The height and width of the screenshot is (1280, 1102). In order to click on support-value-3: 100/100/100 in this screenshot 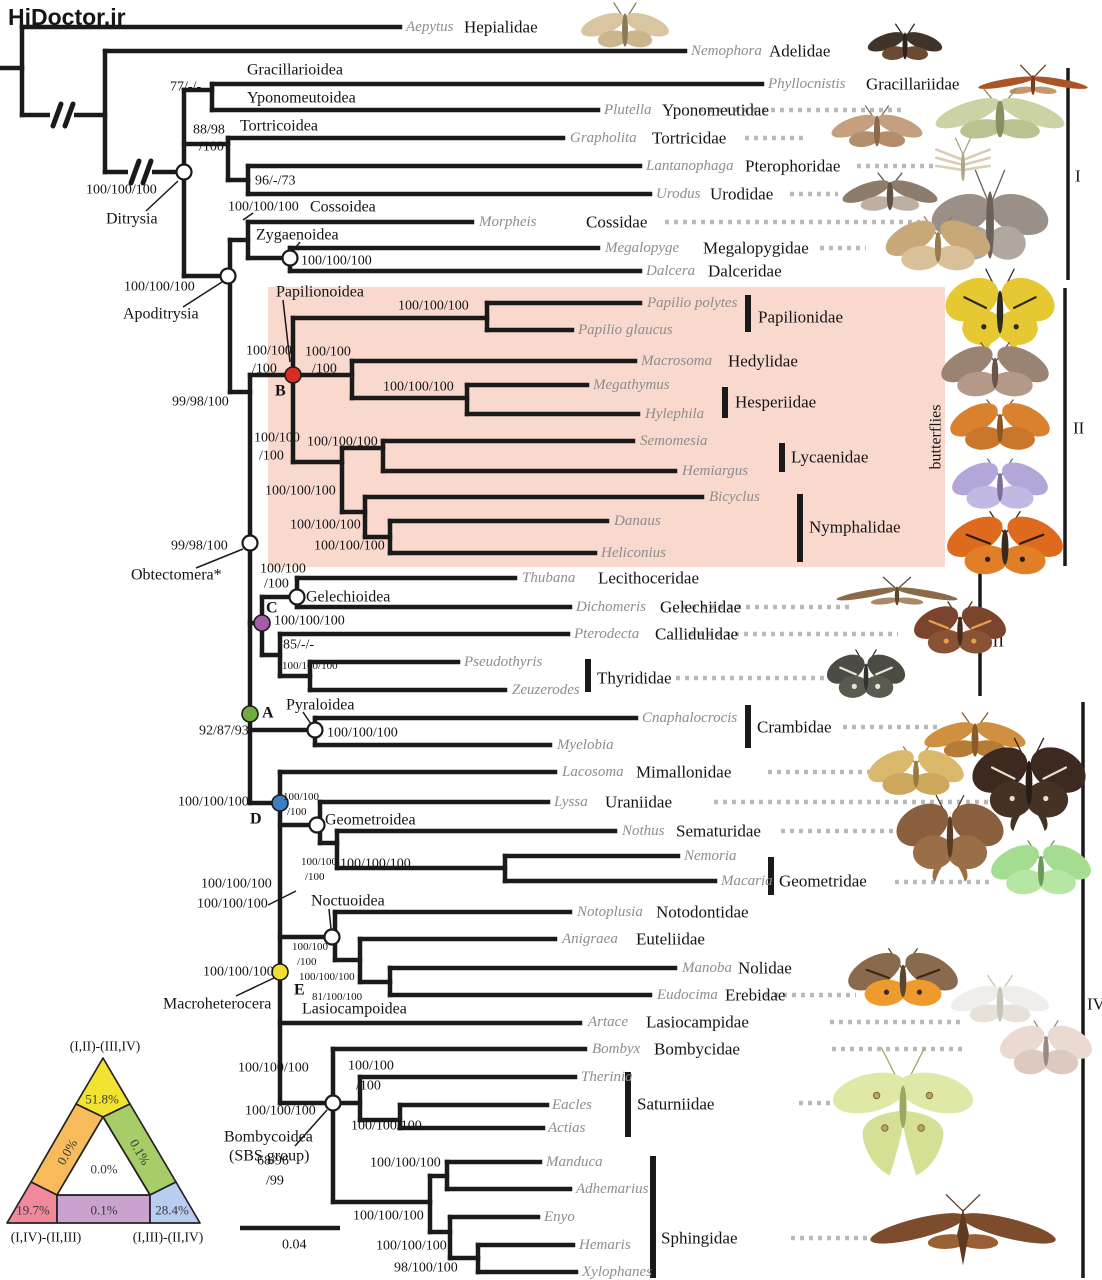, I will do `click(121, 190)`.